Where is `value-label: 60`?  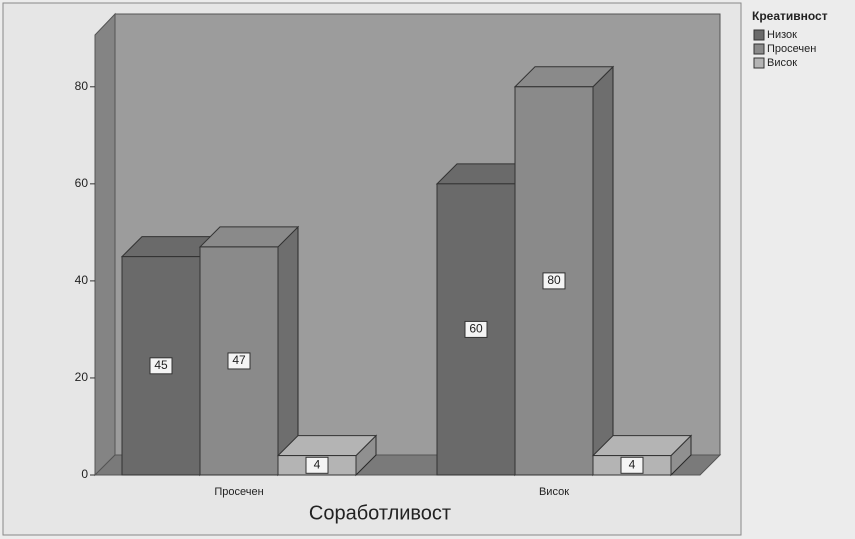 value-label: 60 is located at coordinates (476, 329).